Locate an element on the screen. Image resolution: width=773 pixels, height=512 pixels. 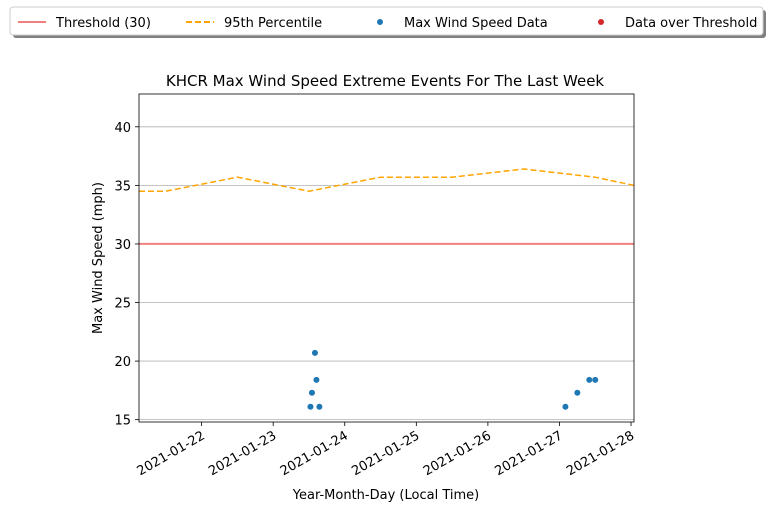
x-tick-label: 2021-01-22 is located at coordinates (171, 453).